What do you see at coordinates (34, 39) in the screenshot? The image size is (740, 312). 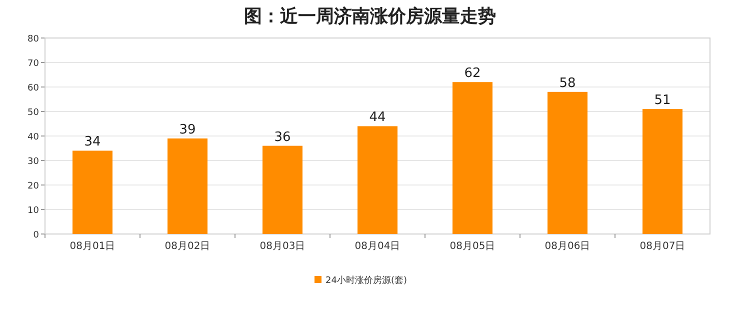 I see `y-tick-label: 80` at bounding box center [34, 39].